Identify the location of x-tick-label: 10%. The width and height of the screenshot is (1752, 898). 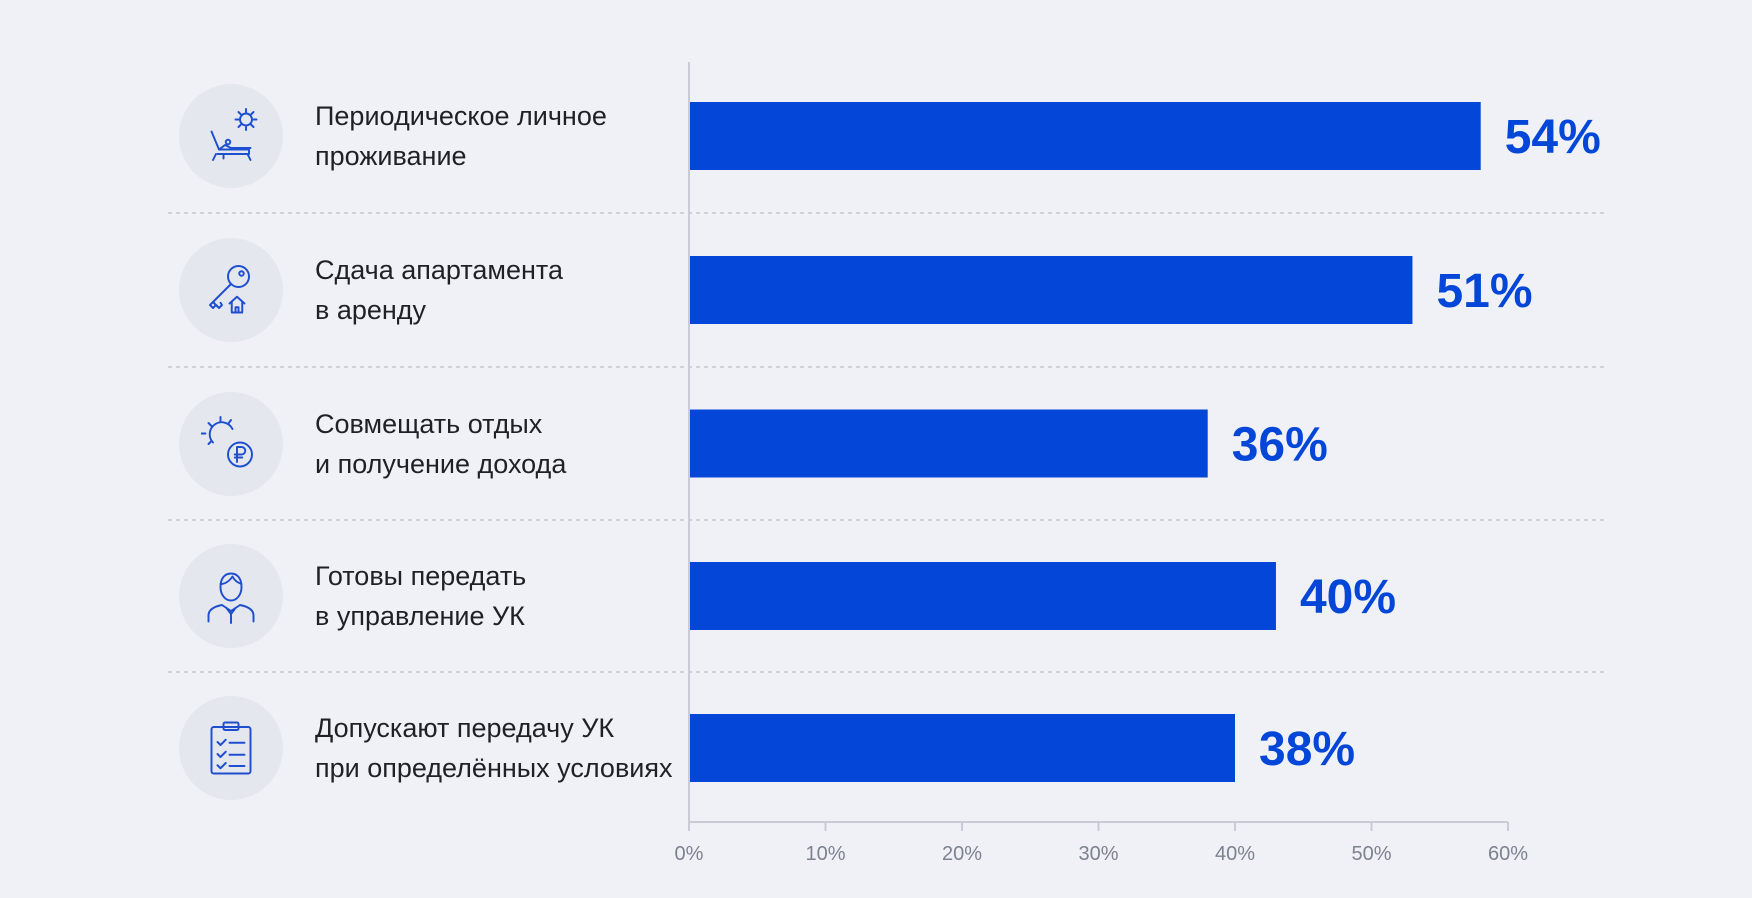
(825, 854).